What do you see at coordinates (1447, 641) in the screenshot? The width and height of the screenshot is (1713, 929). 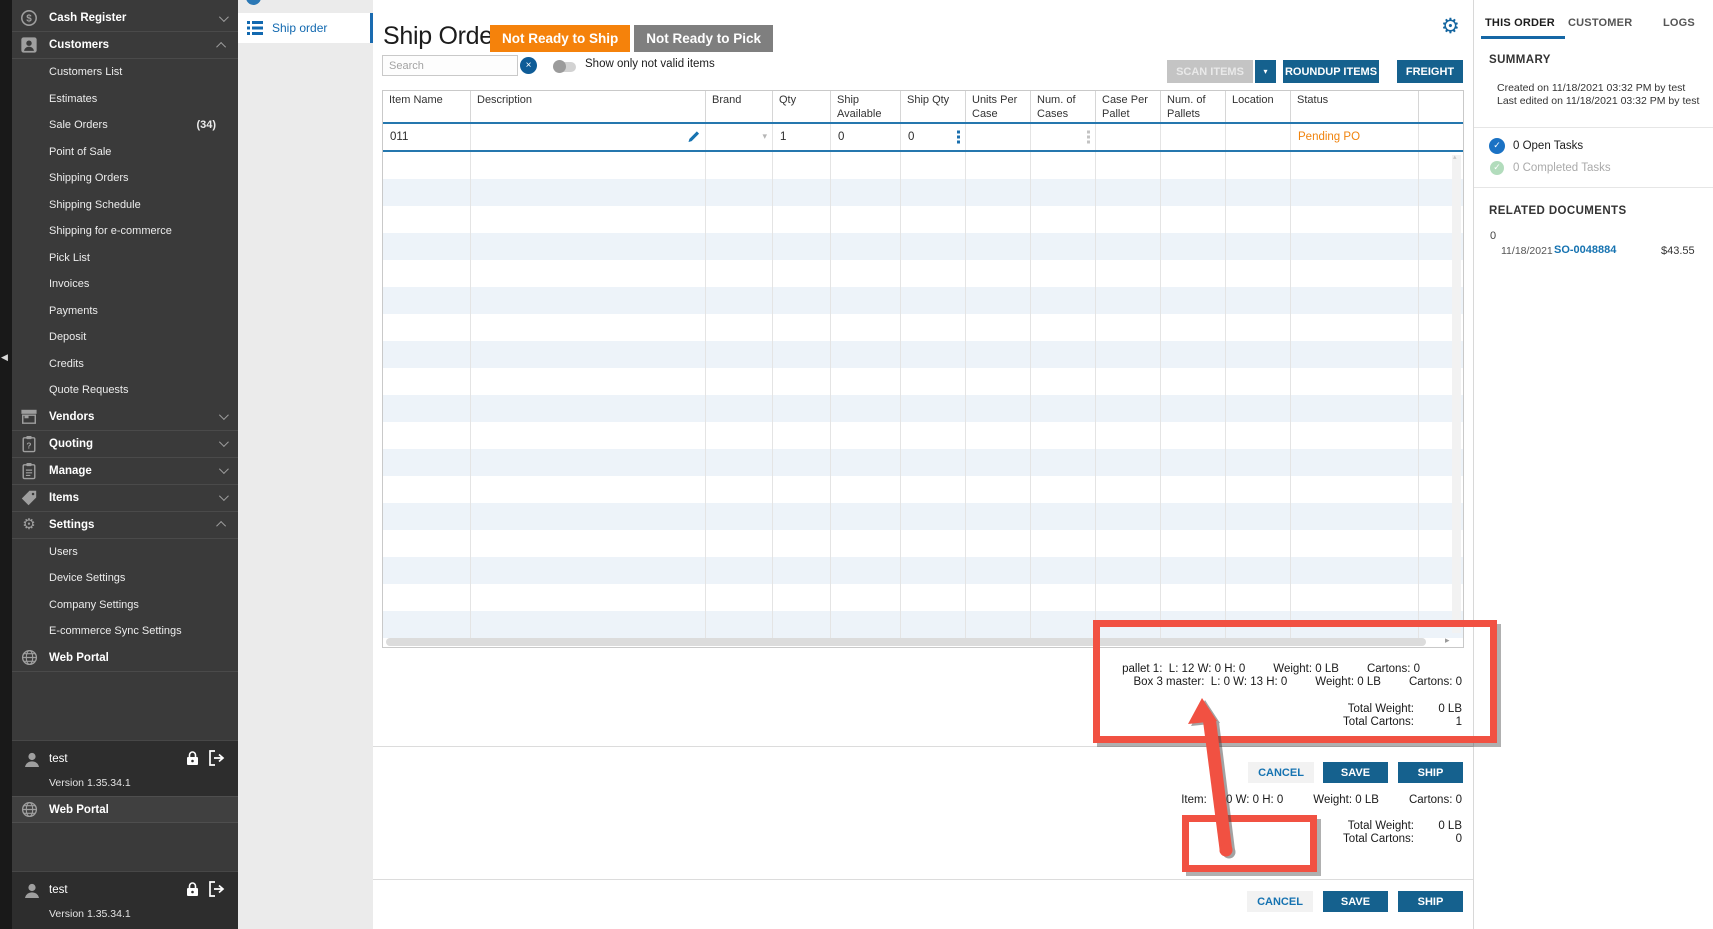 I see `scroll-right-icon: ▸` at bounding box center [1447, 641].